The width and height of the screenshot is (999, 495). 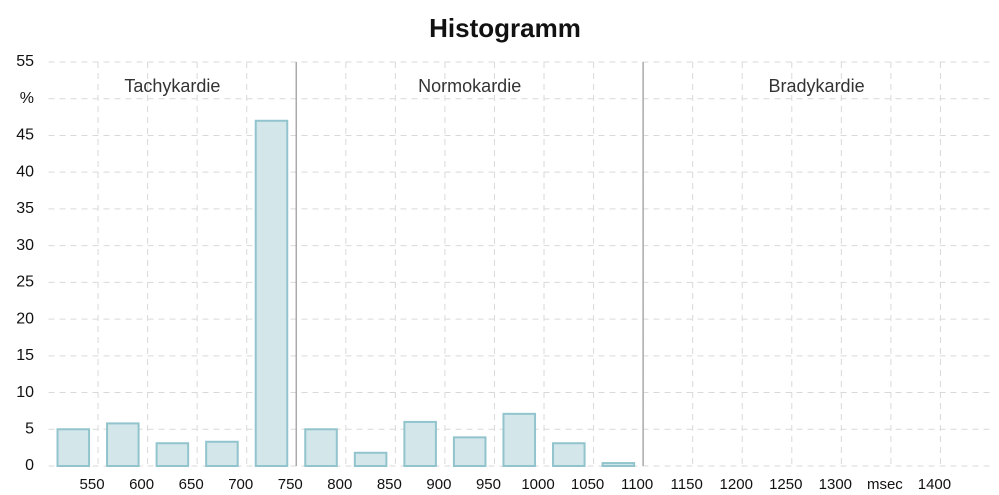 I want to click on x-tick-label: 650, so click(x=191, y=484).